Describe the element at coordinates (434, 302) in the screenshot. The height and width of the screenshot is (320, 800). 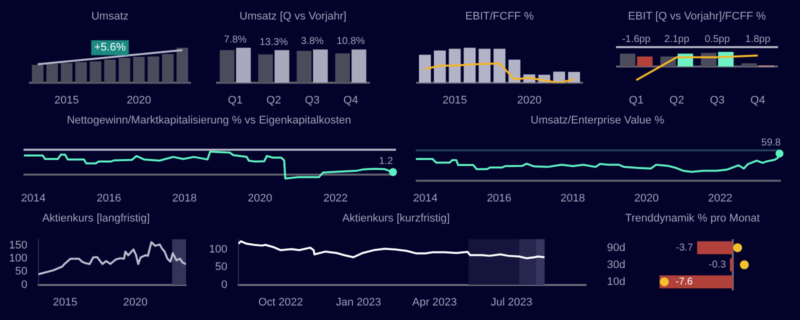
I see `x-tick-label: Apr 2023` at that location.